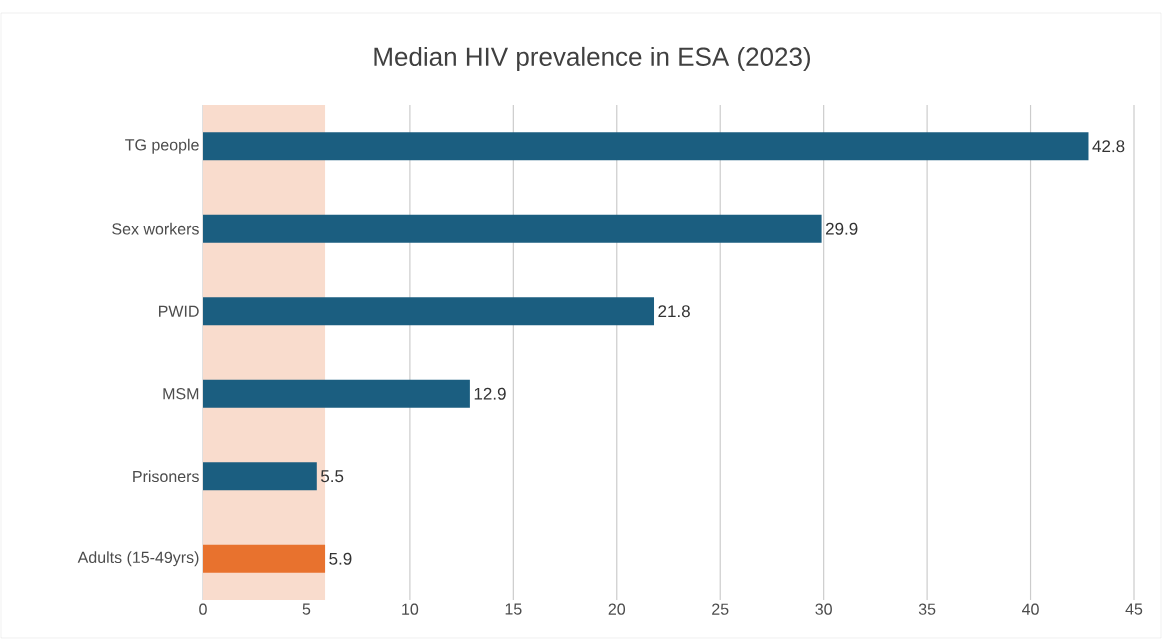 The height and width of the screenshot is (639, 1162). I want to click on x-tick-label: 15, so click(513, 609).